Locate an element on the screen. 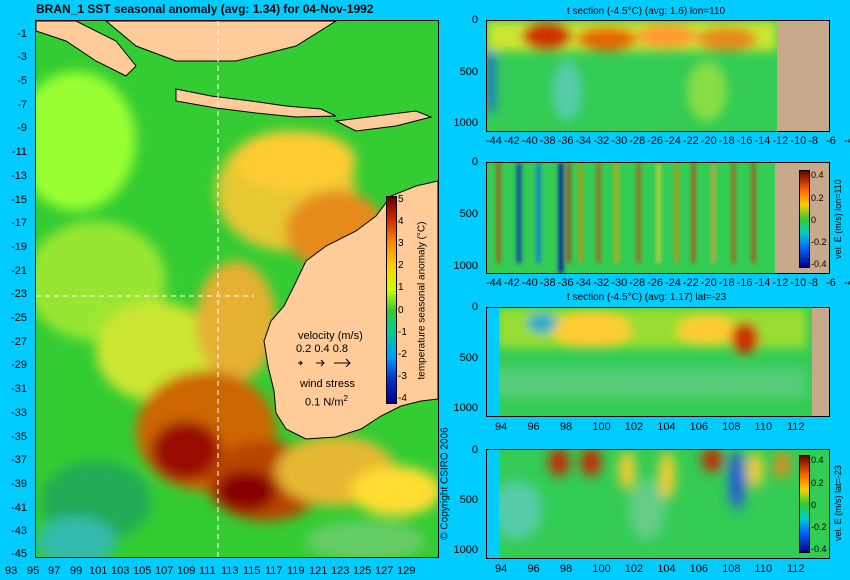 This screenshot has height=580, width=850. copyright-notice: © Copyright CSIRO 2006 is located at coordinates (445, 483).